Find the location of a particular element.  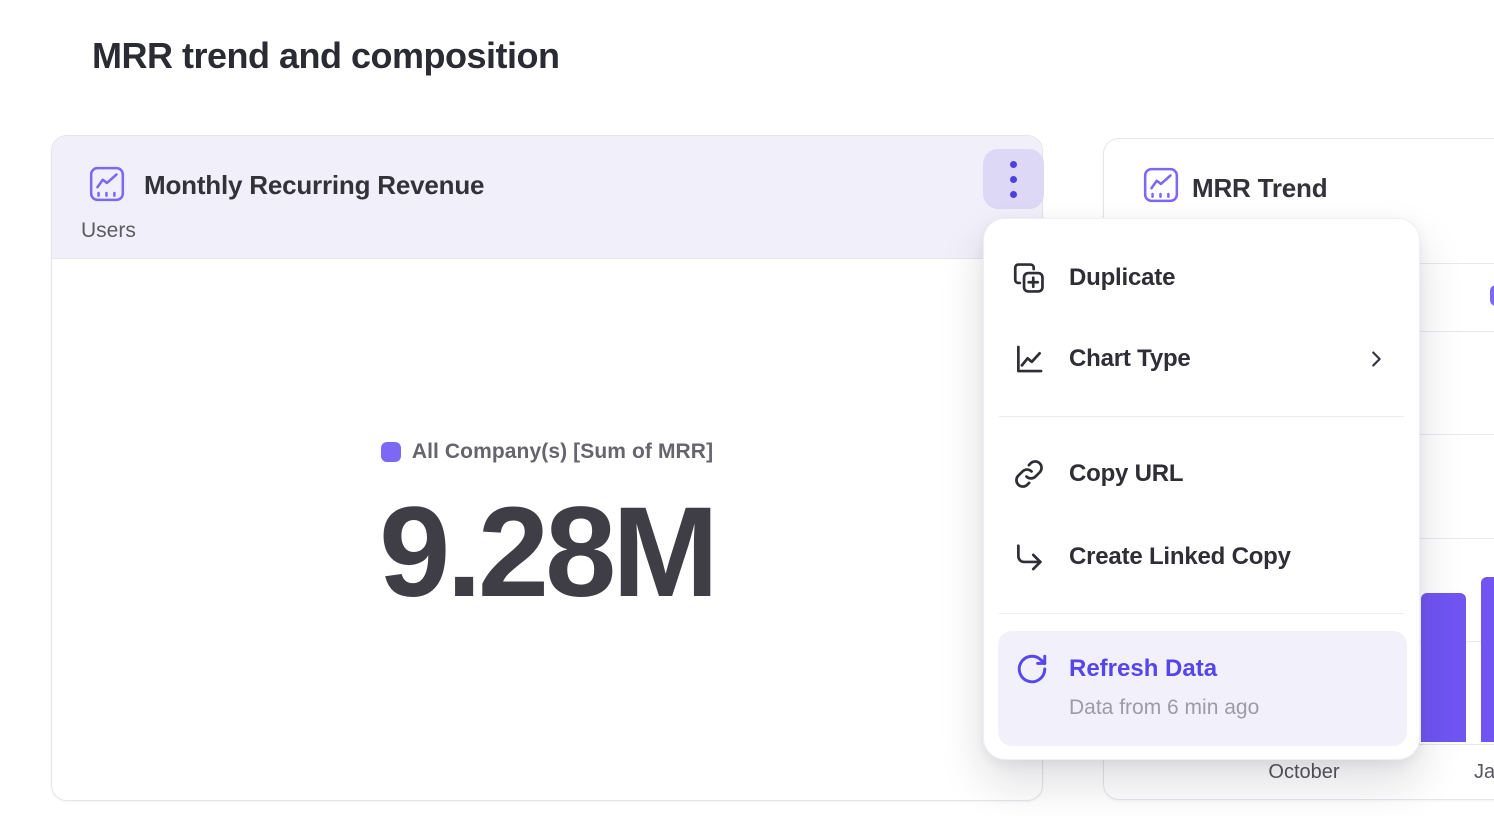

menu-item-chart-type: Chart Type is located at coordinates (1201, 359).